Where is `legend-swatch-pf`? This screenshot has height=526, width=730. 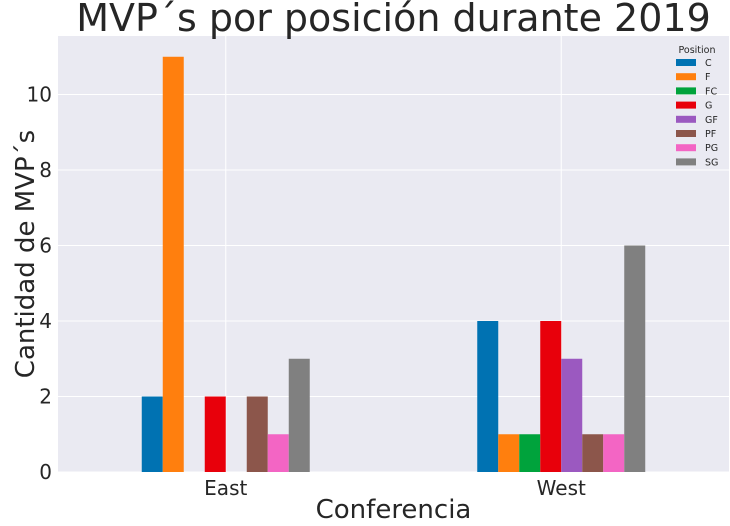
legend-swatch-pf is located at coordinates (686, 133).